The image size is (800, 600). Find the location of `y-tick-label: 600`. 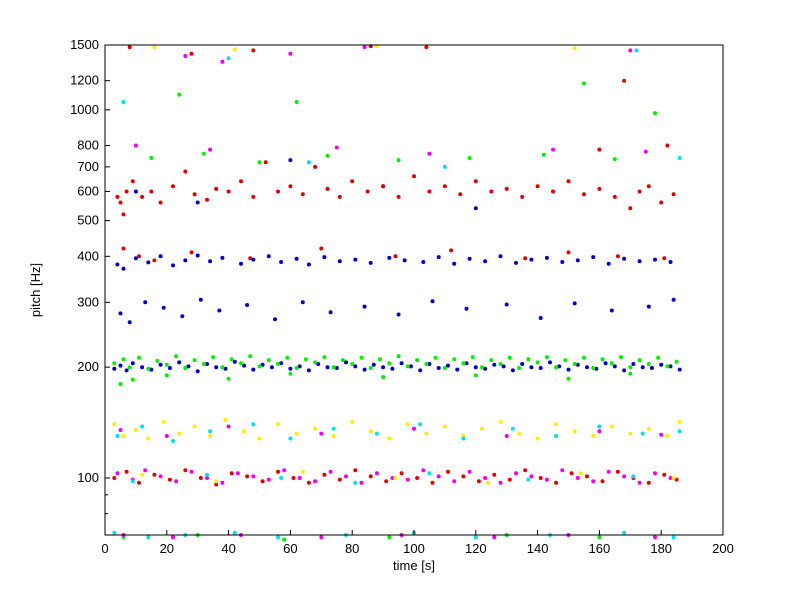

y-tick-label: 600 is located at coordinates (88, 191).